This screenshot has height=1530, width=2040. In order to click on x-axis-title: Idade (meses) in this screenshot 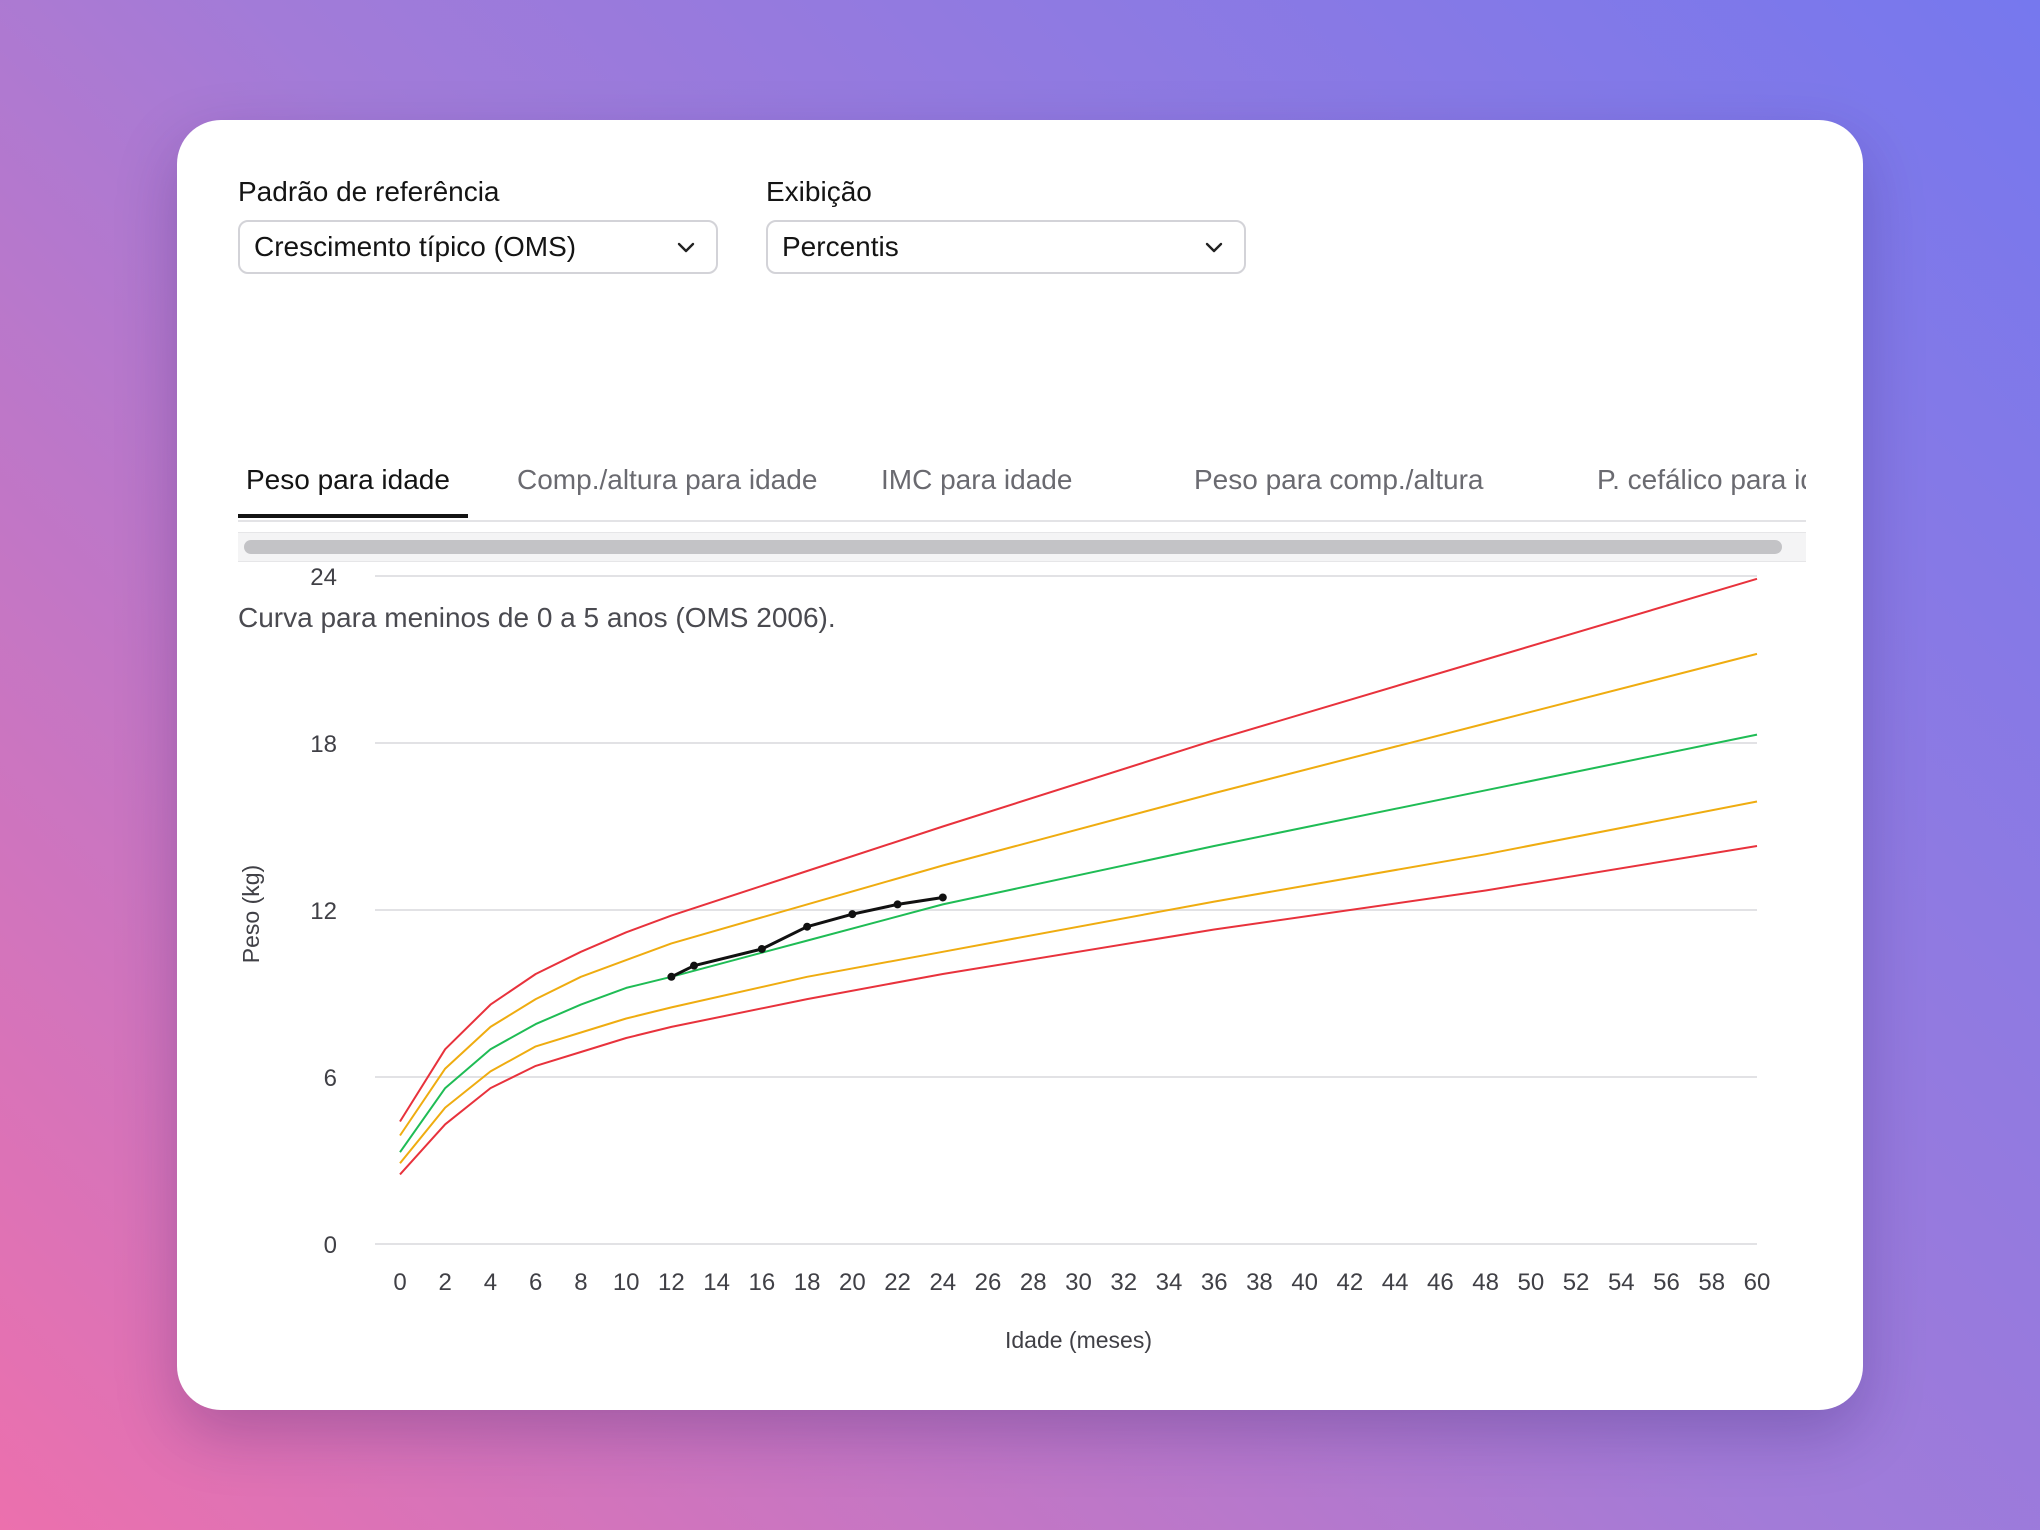, I will do `click(1078, 1340)`.